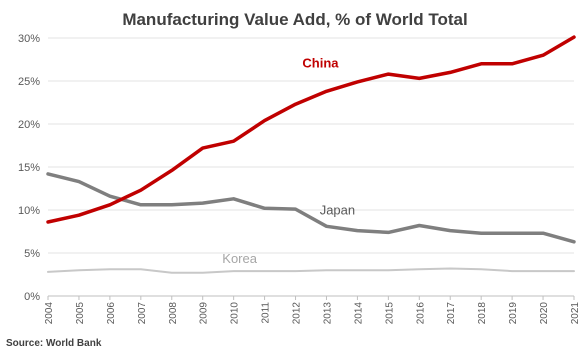  What do you see at coordinates (204, 313) in the screenshot?
I see `x-tick-label: 2009` at bounding box center [204, 313].